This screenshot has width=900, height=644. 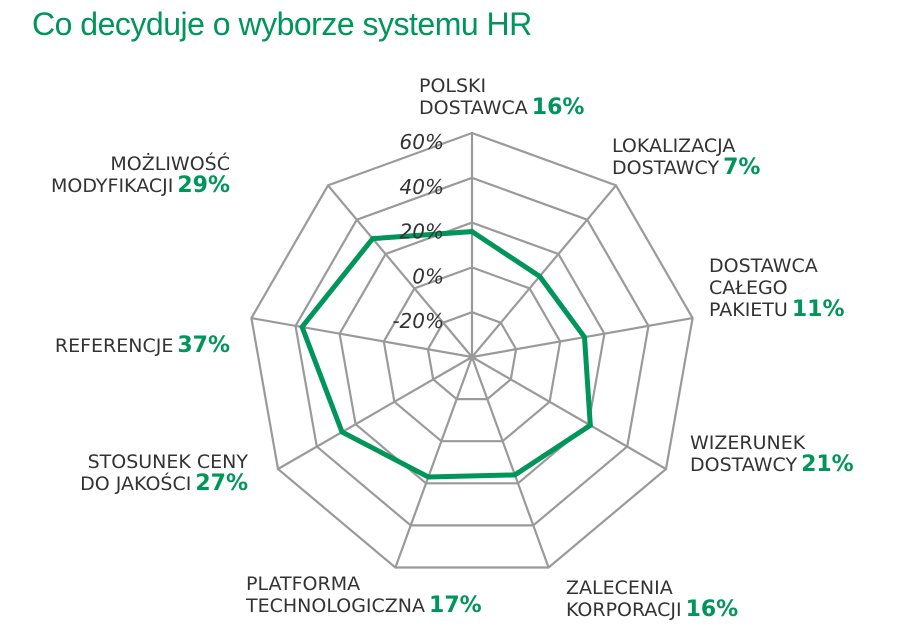 I want to click on category-name-text: MODYFIKACJI, so click(x=112, y=186).